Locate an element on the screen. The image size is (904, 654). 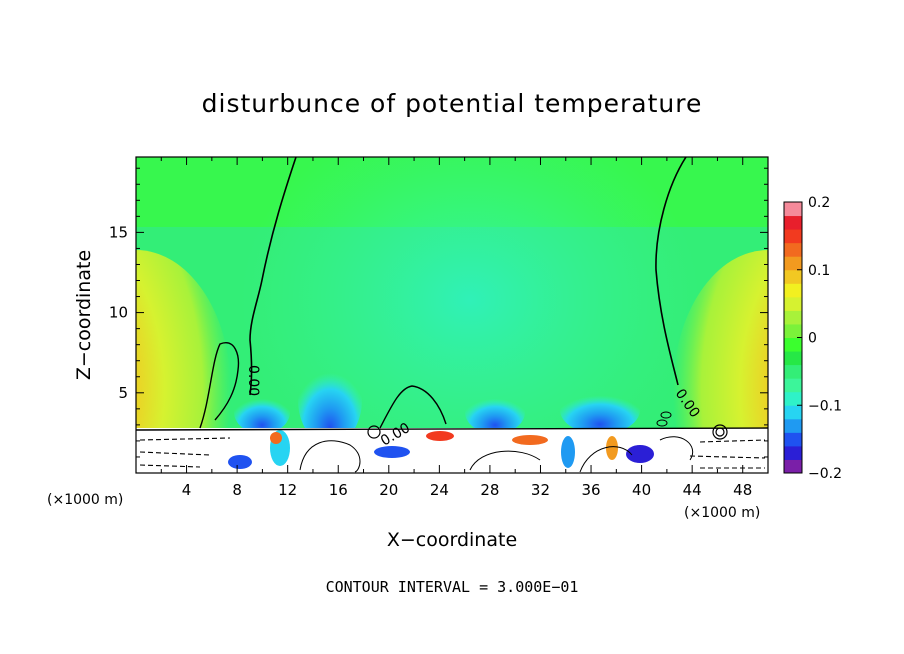
contour-label: 0.00 is located at coordinates (253, 380).